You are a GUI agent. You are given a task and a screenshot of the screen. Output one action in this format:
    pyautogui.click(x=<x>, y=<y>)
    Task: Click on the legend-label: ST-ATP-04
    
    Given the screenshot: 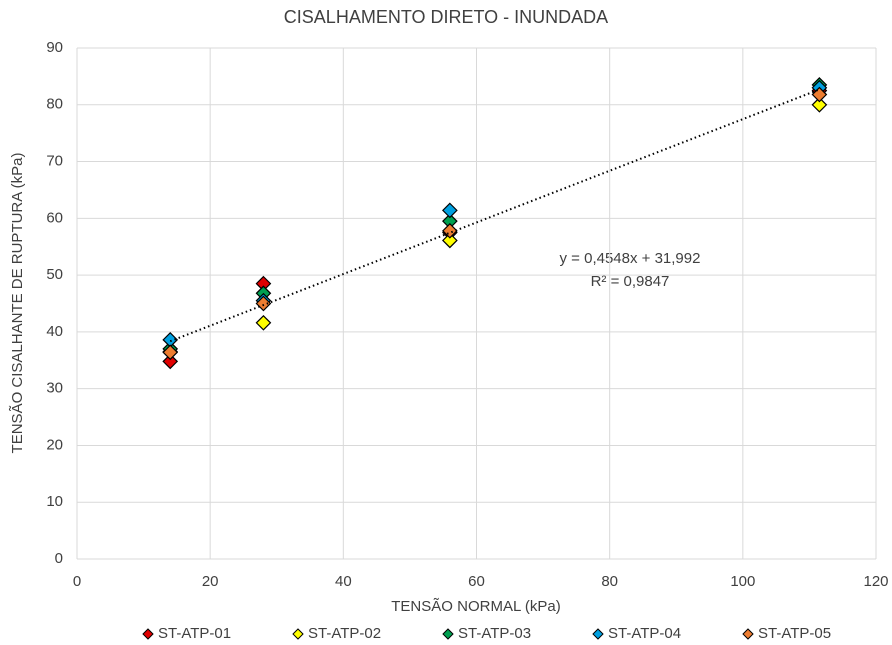 What is the action you would take?
    pyautogui.click(x=644, y=633)
    